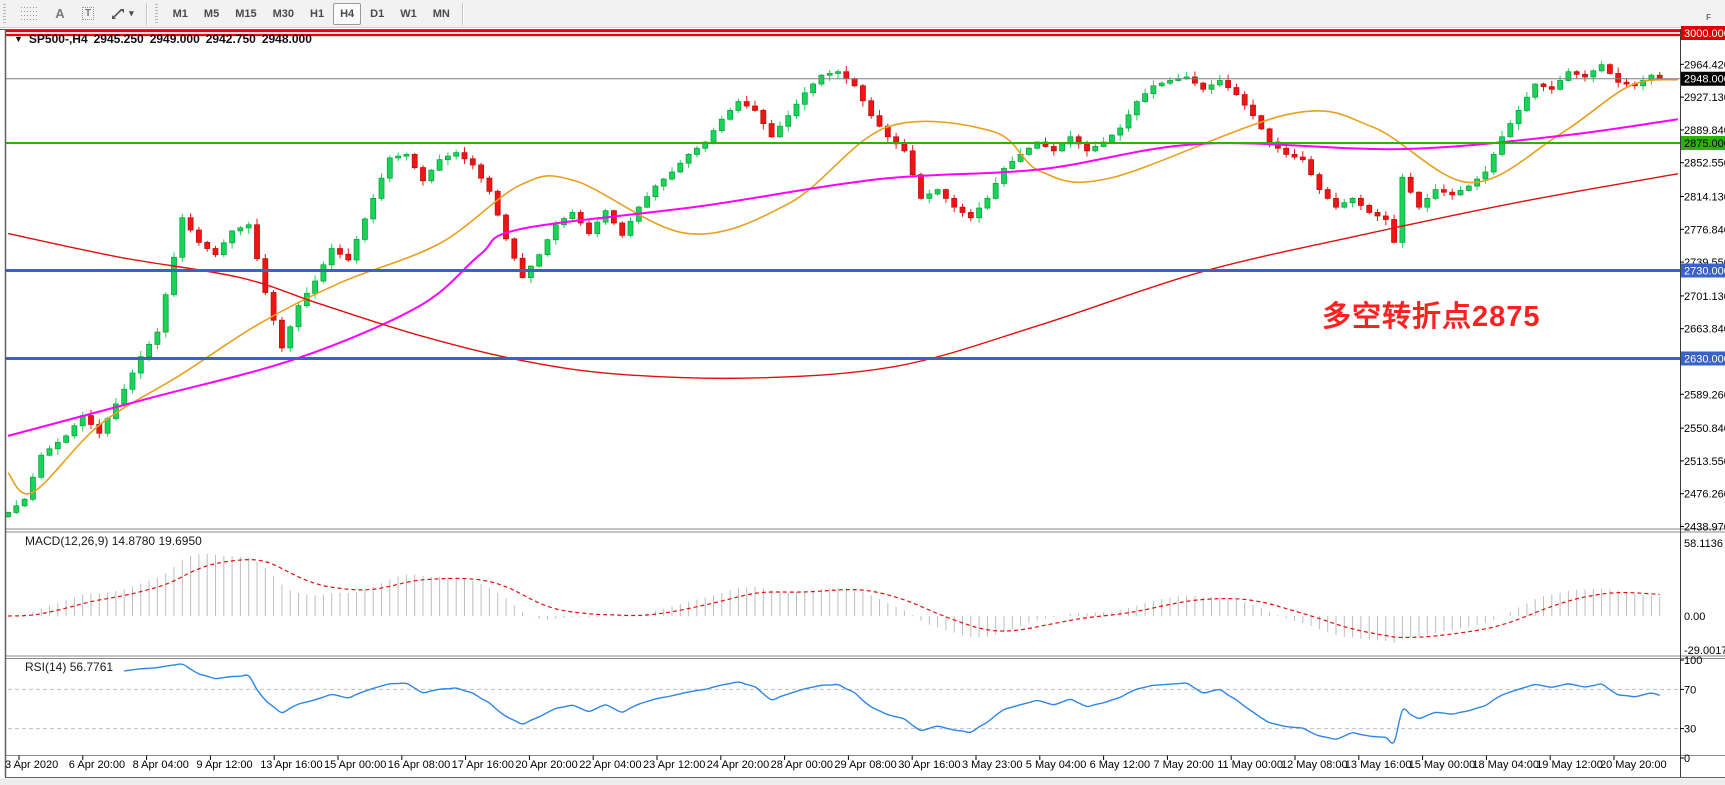 This screenshot has width=1725, height=785. I want to click on price-tick-label: 2589.260, so click(1704, 395).